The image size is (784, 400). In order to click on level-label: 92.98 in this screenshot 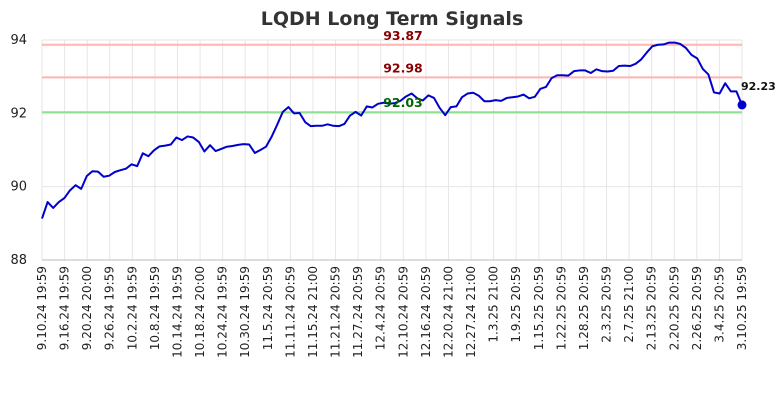, I will do `click(403, 67)`.